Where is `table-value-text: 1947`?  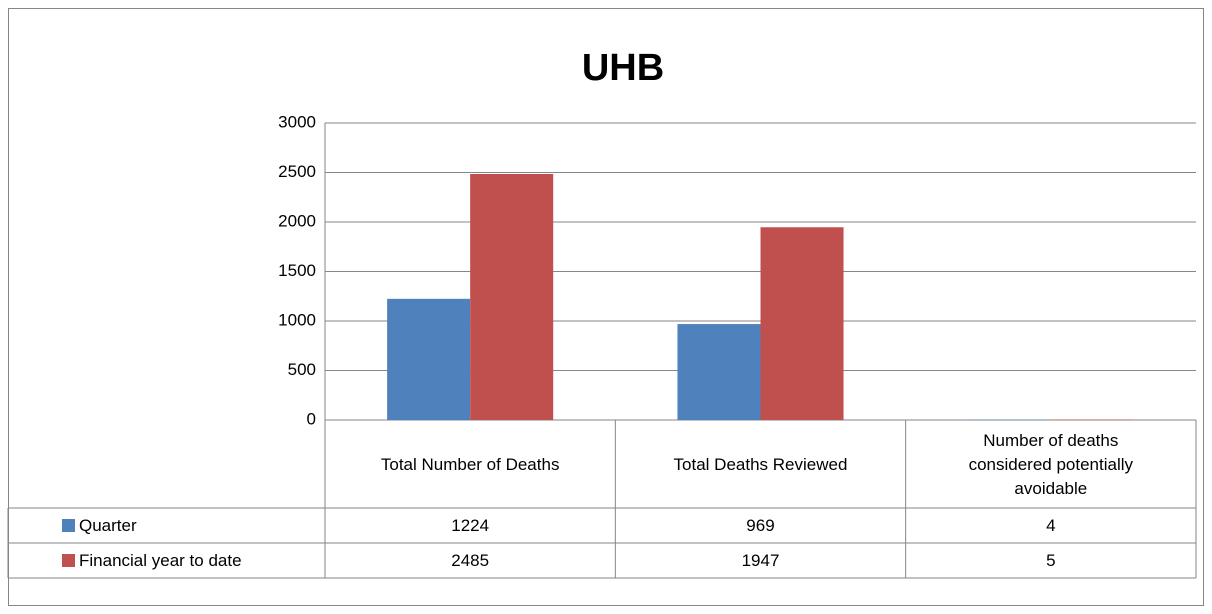
table-value-text: 1947 is located at coordinates (760, 560).